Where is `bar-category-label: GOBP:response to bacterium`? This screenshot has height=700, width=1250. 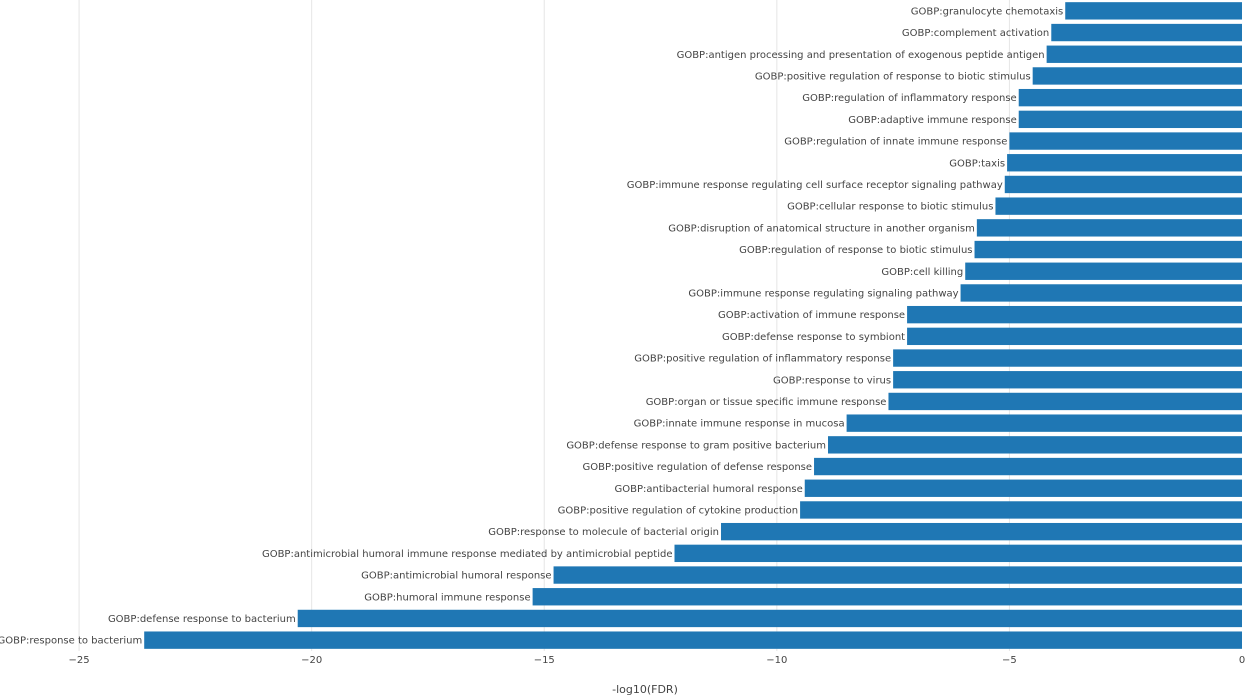 bar-category-label: GOBP:response to bacterium is located at coordinates (71, 641).